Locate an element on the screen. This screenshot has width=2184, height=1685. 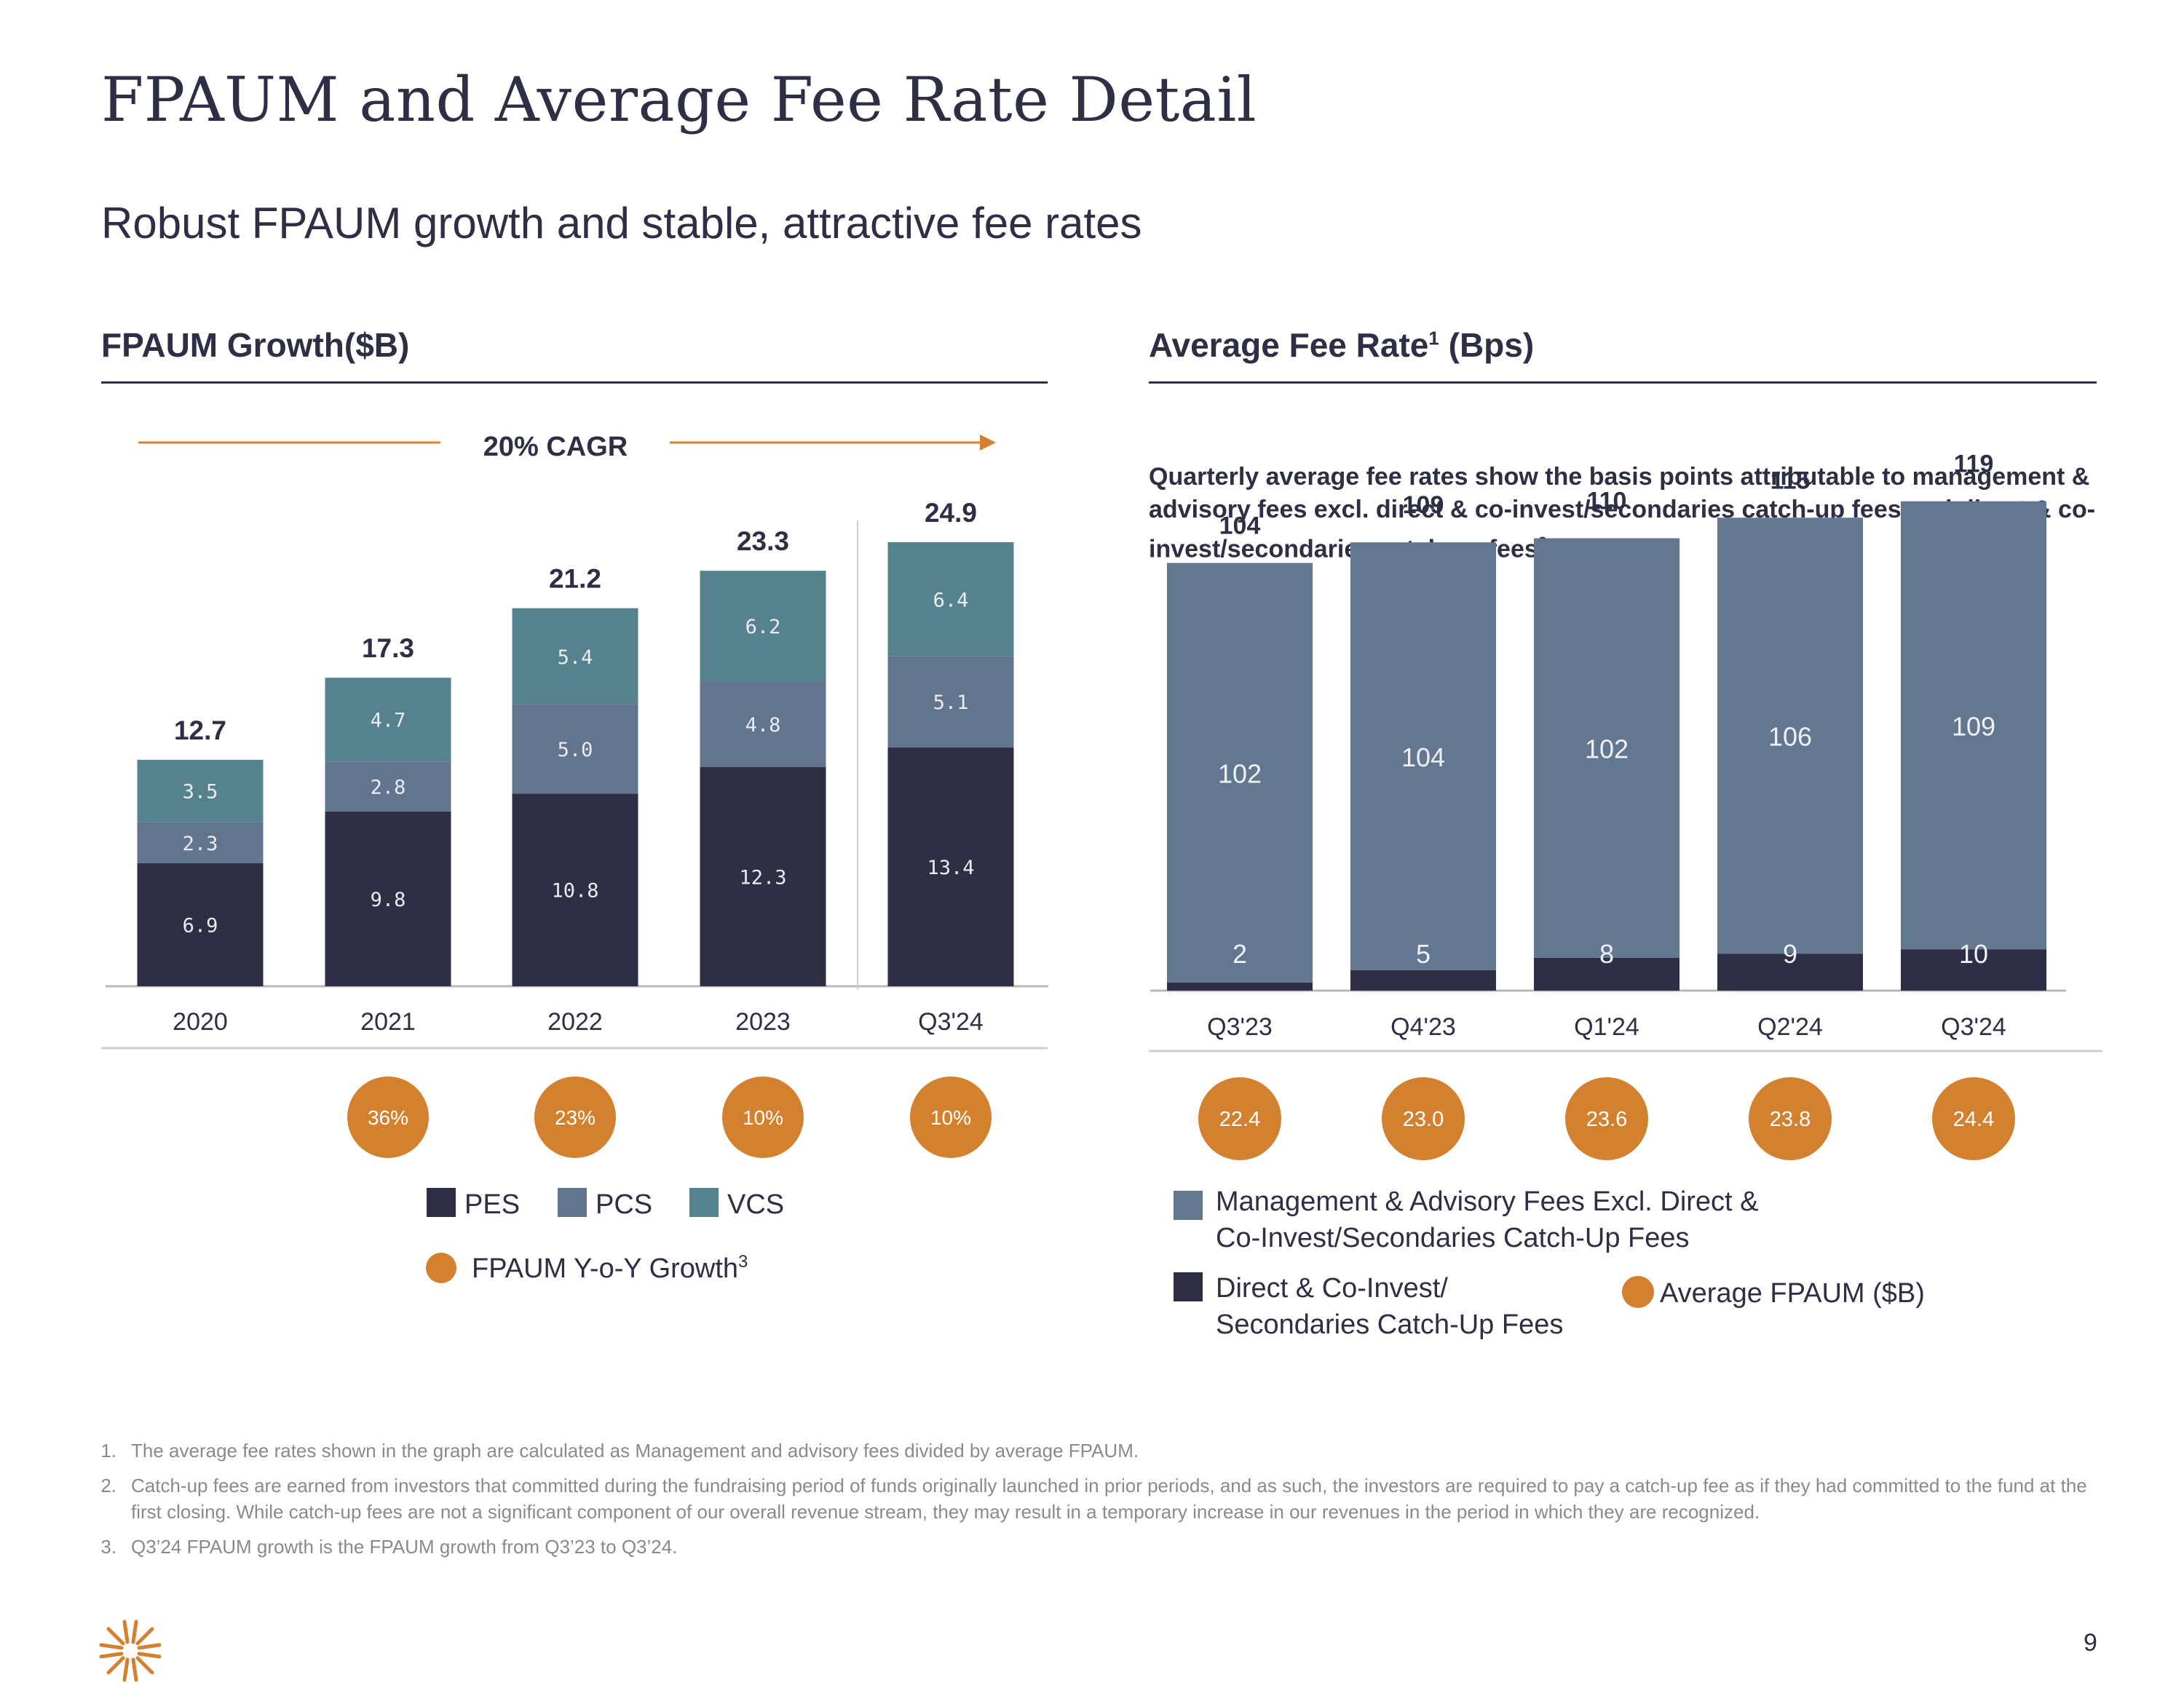
page-number: 9 is located at coordinates (2090, 1643).